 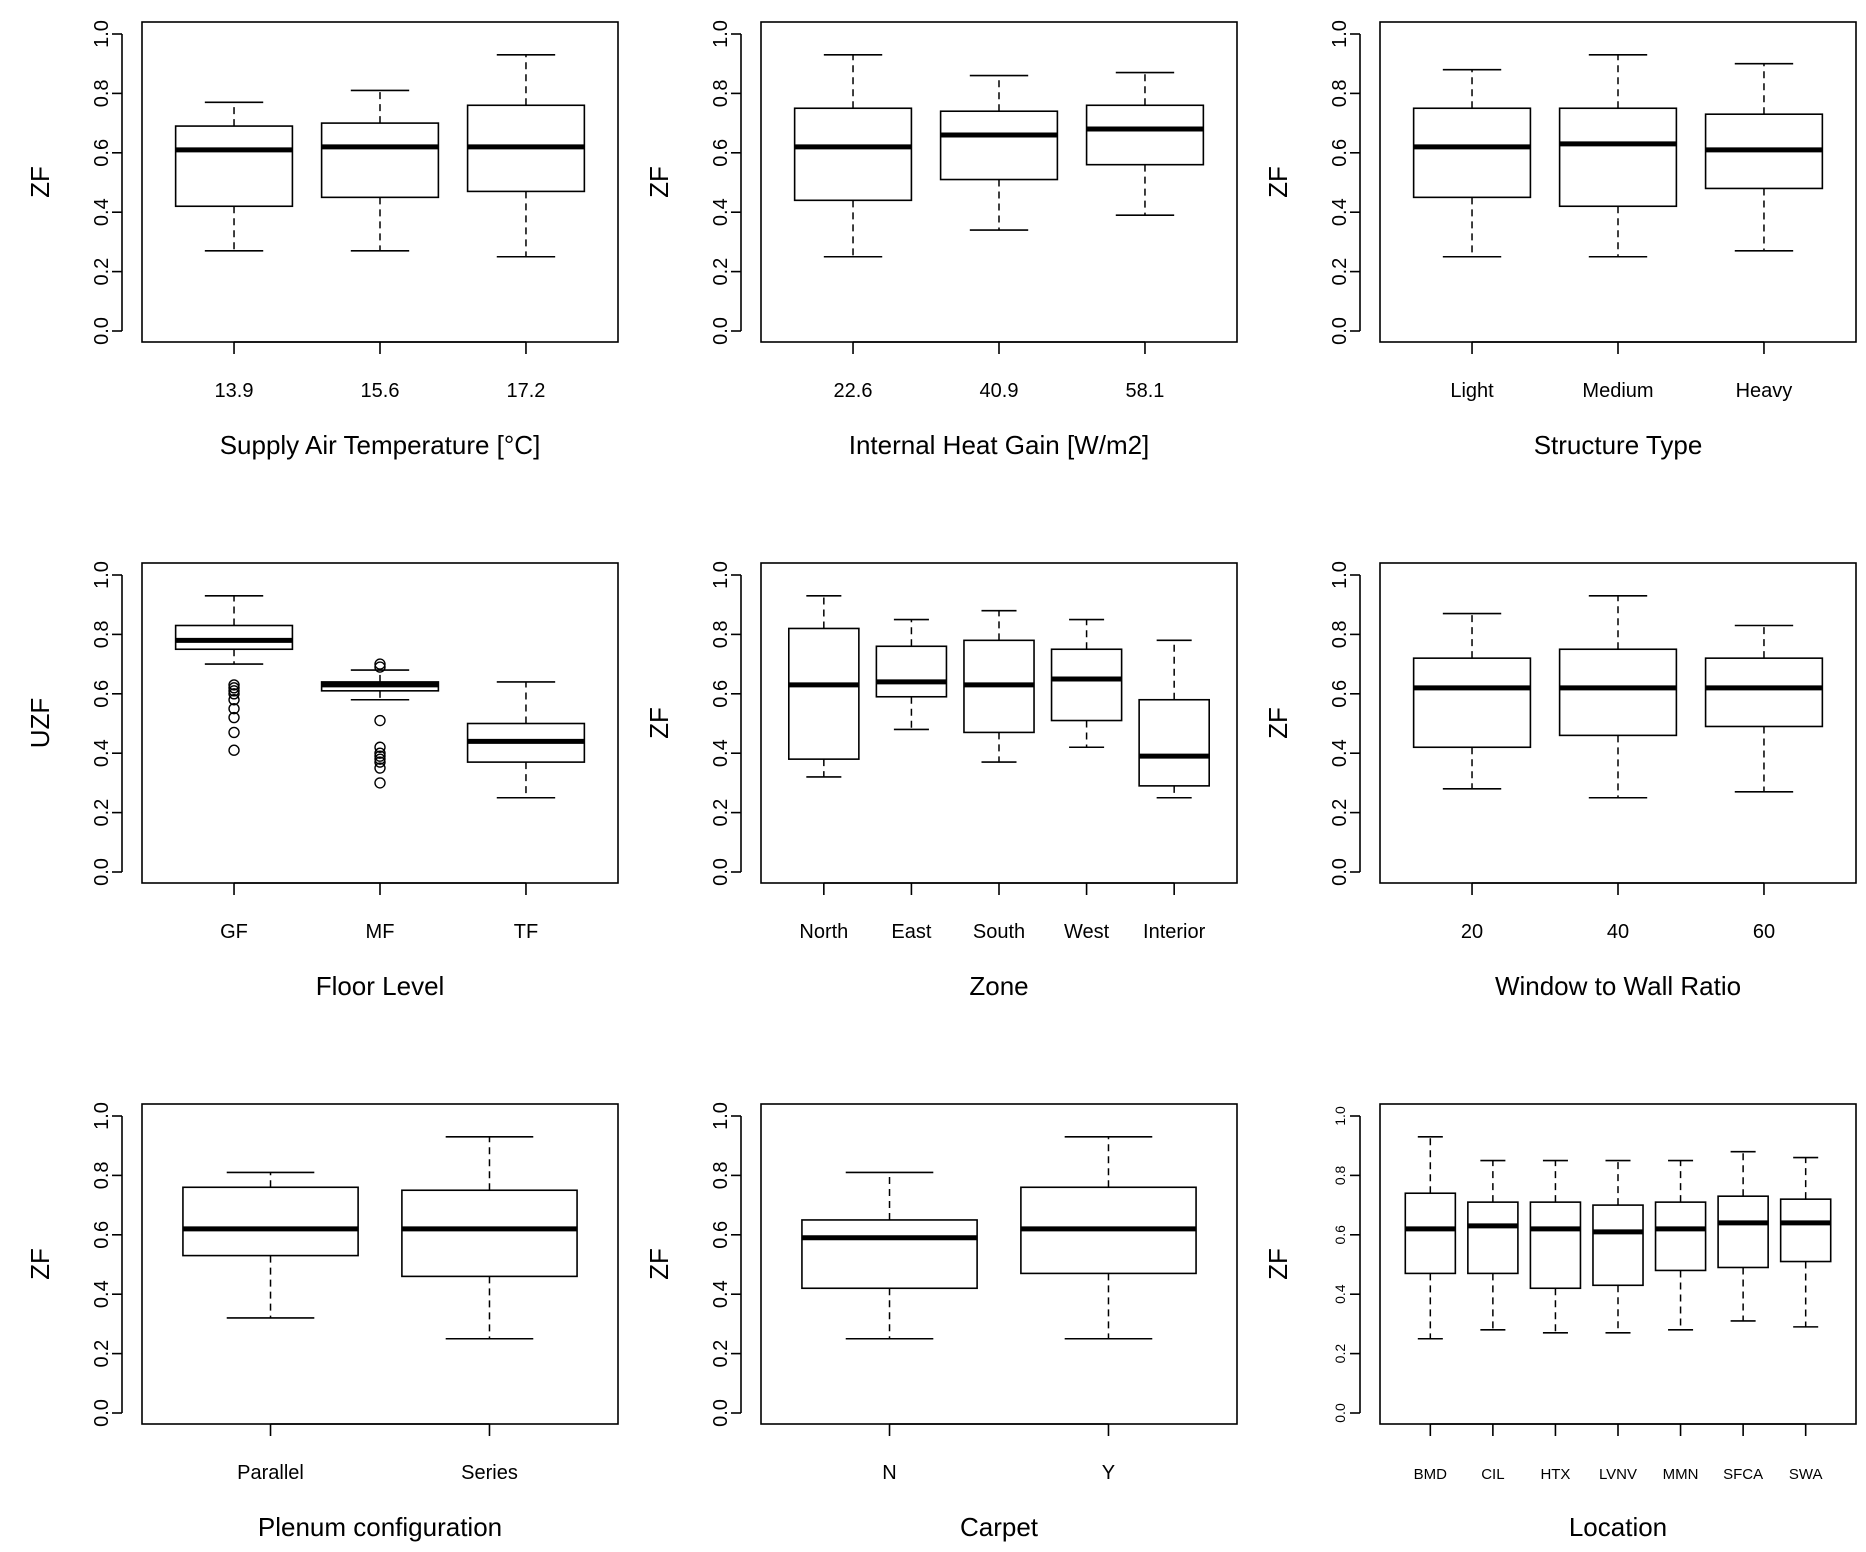 I want to click on box-13.9, so click(x=234, y=176).